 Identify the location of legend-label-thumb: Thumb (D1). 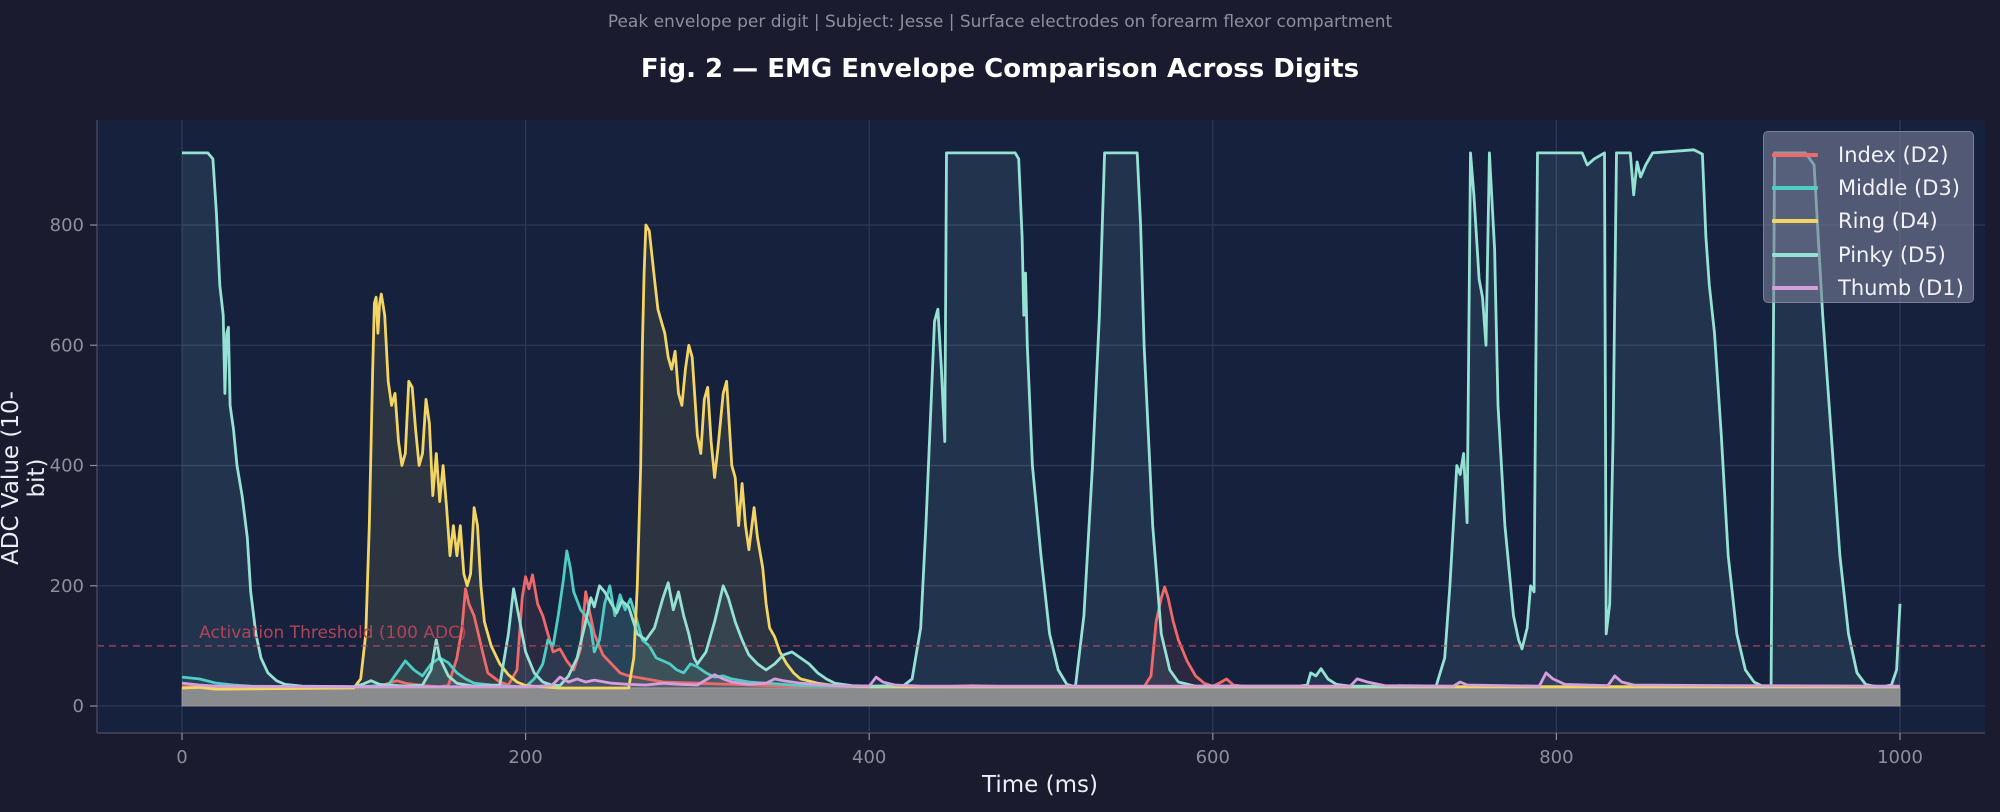
(1901, 288).